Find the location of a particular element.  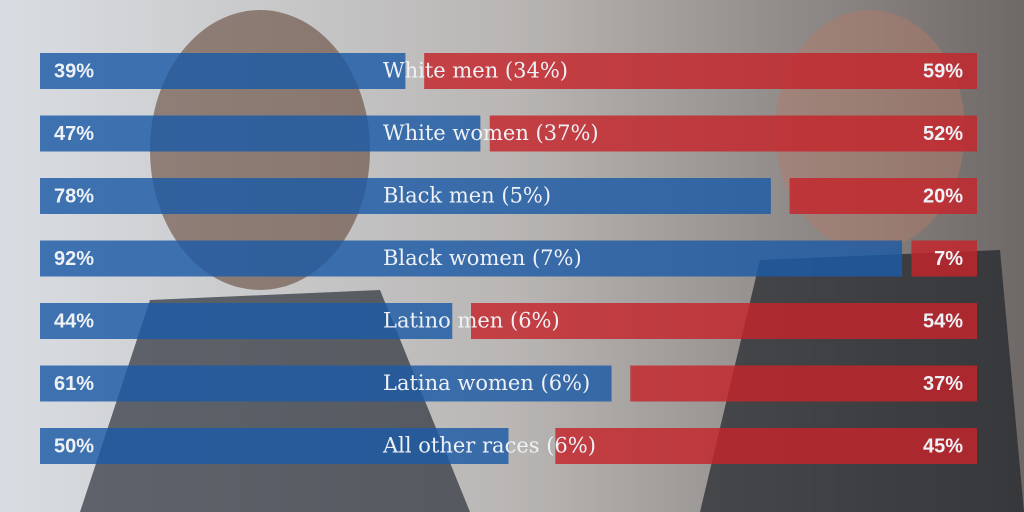

value-label: 54% is located at coordinates (943, 321).